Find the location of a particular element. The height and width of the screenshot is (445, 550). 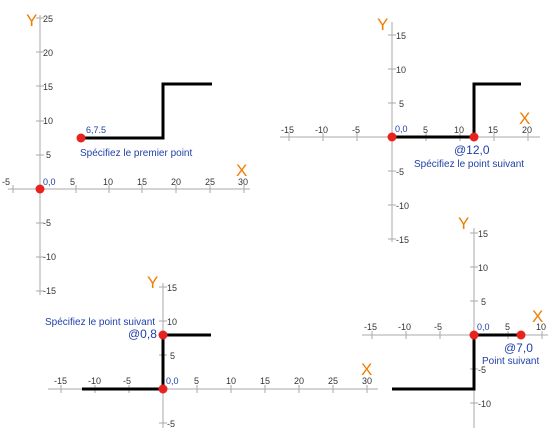

point-label: @0,8 is located at coordinates (142, 334).